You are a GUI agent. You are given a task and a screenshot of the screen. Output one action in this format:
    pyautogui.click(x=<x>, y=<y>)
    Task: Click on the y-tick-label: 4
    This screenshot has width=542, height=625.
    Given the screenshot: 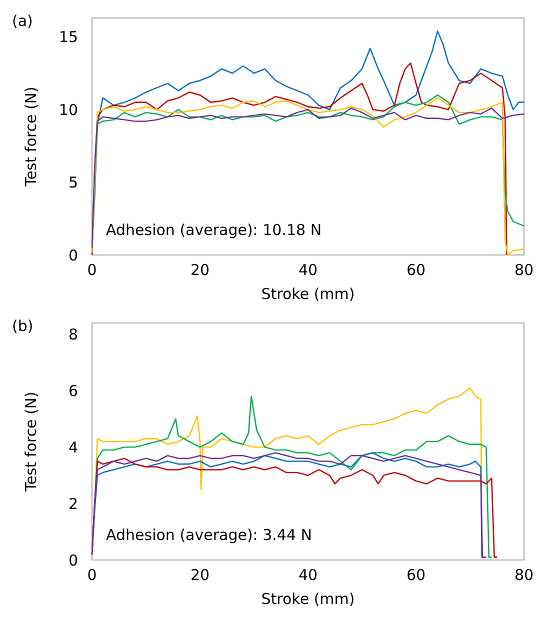 What is the action you would take?
    pyautogui.click(x=73, y=447)
    